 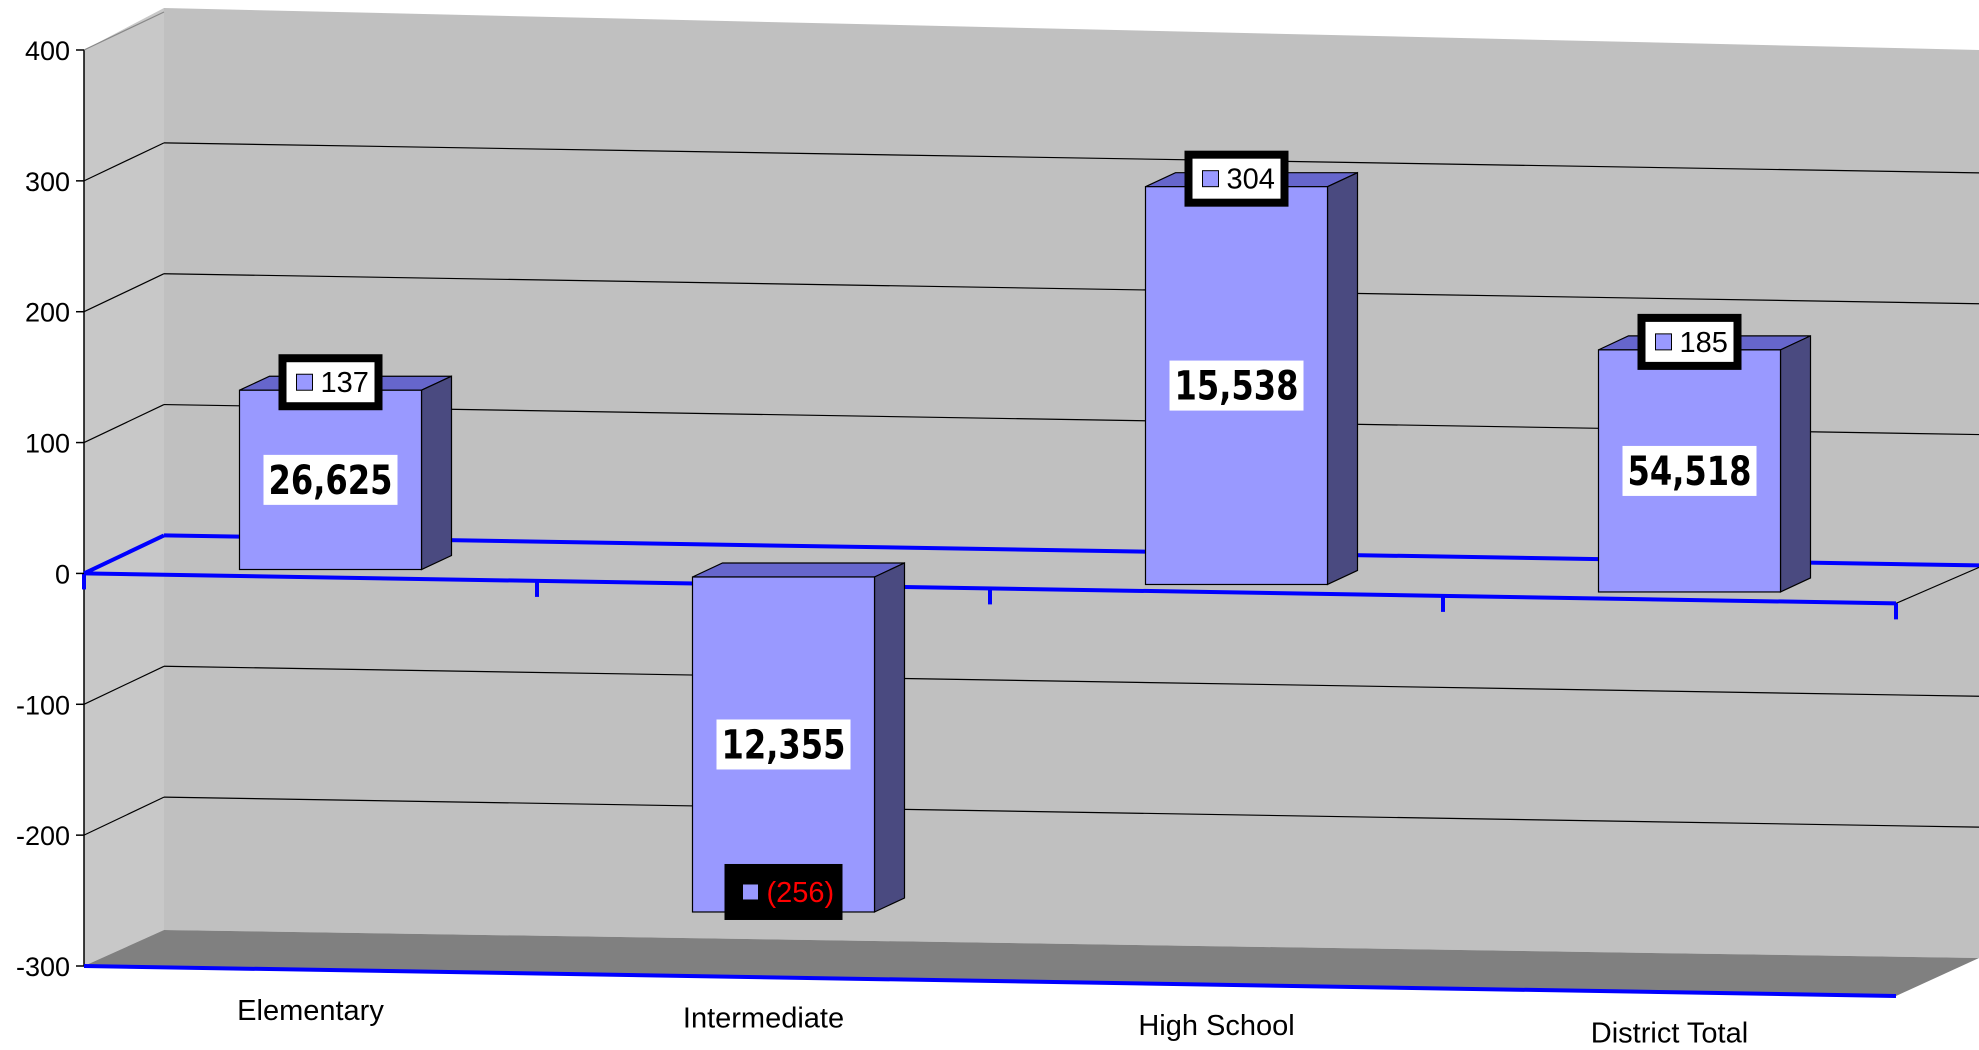 I want to click on category-label: District Total, so click(x=1669, y=1034).